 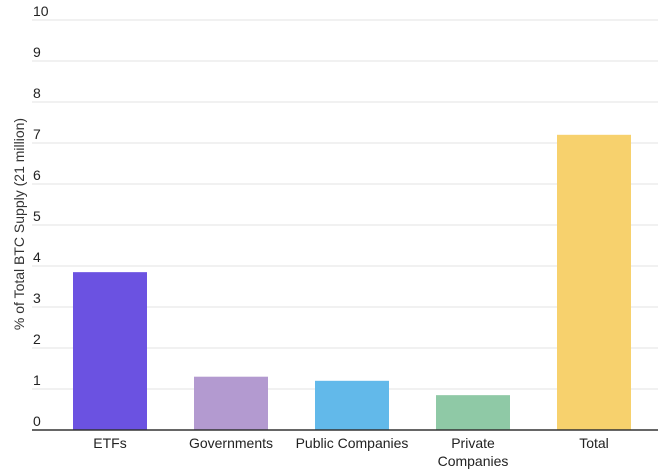 I want to click on bar-etfs, so click(x=110, y=351).